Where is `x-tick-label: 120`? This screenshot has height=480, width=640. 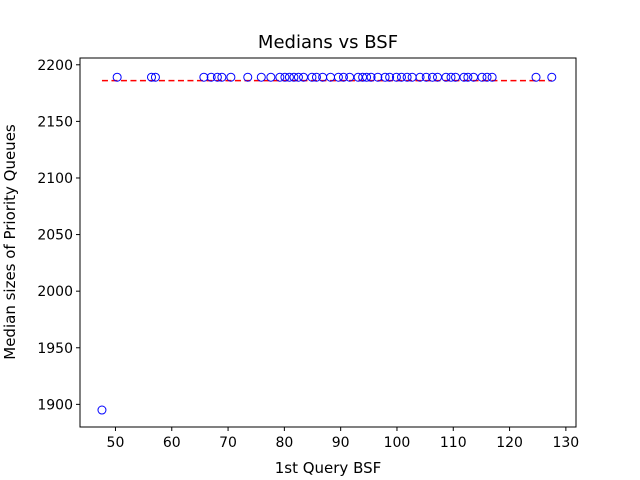 x-tick-label: 120 is located at coordinates (509, 443).